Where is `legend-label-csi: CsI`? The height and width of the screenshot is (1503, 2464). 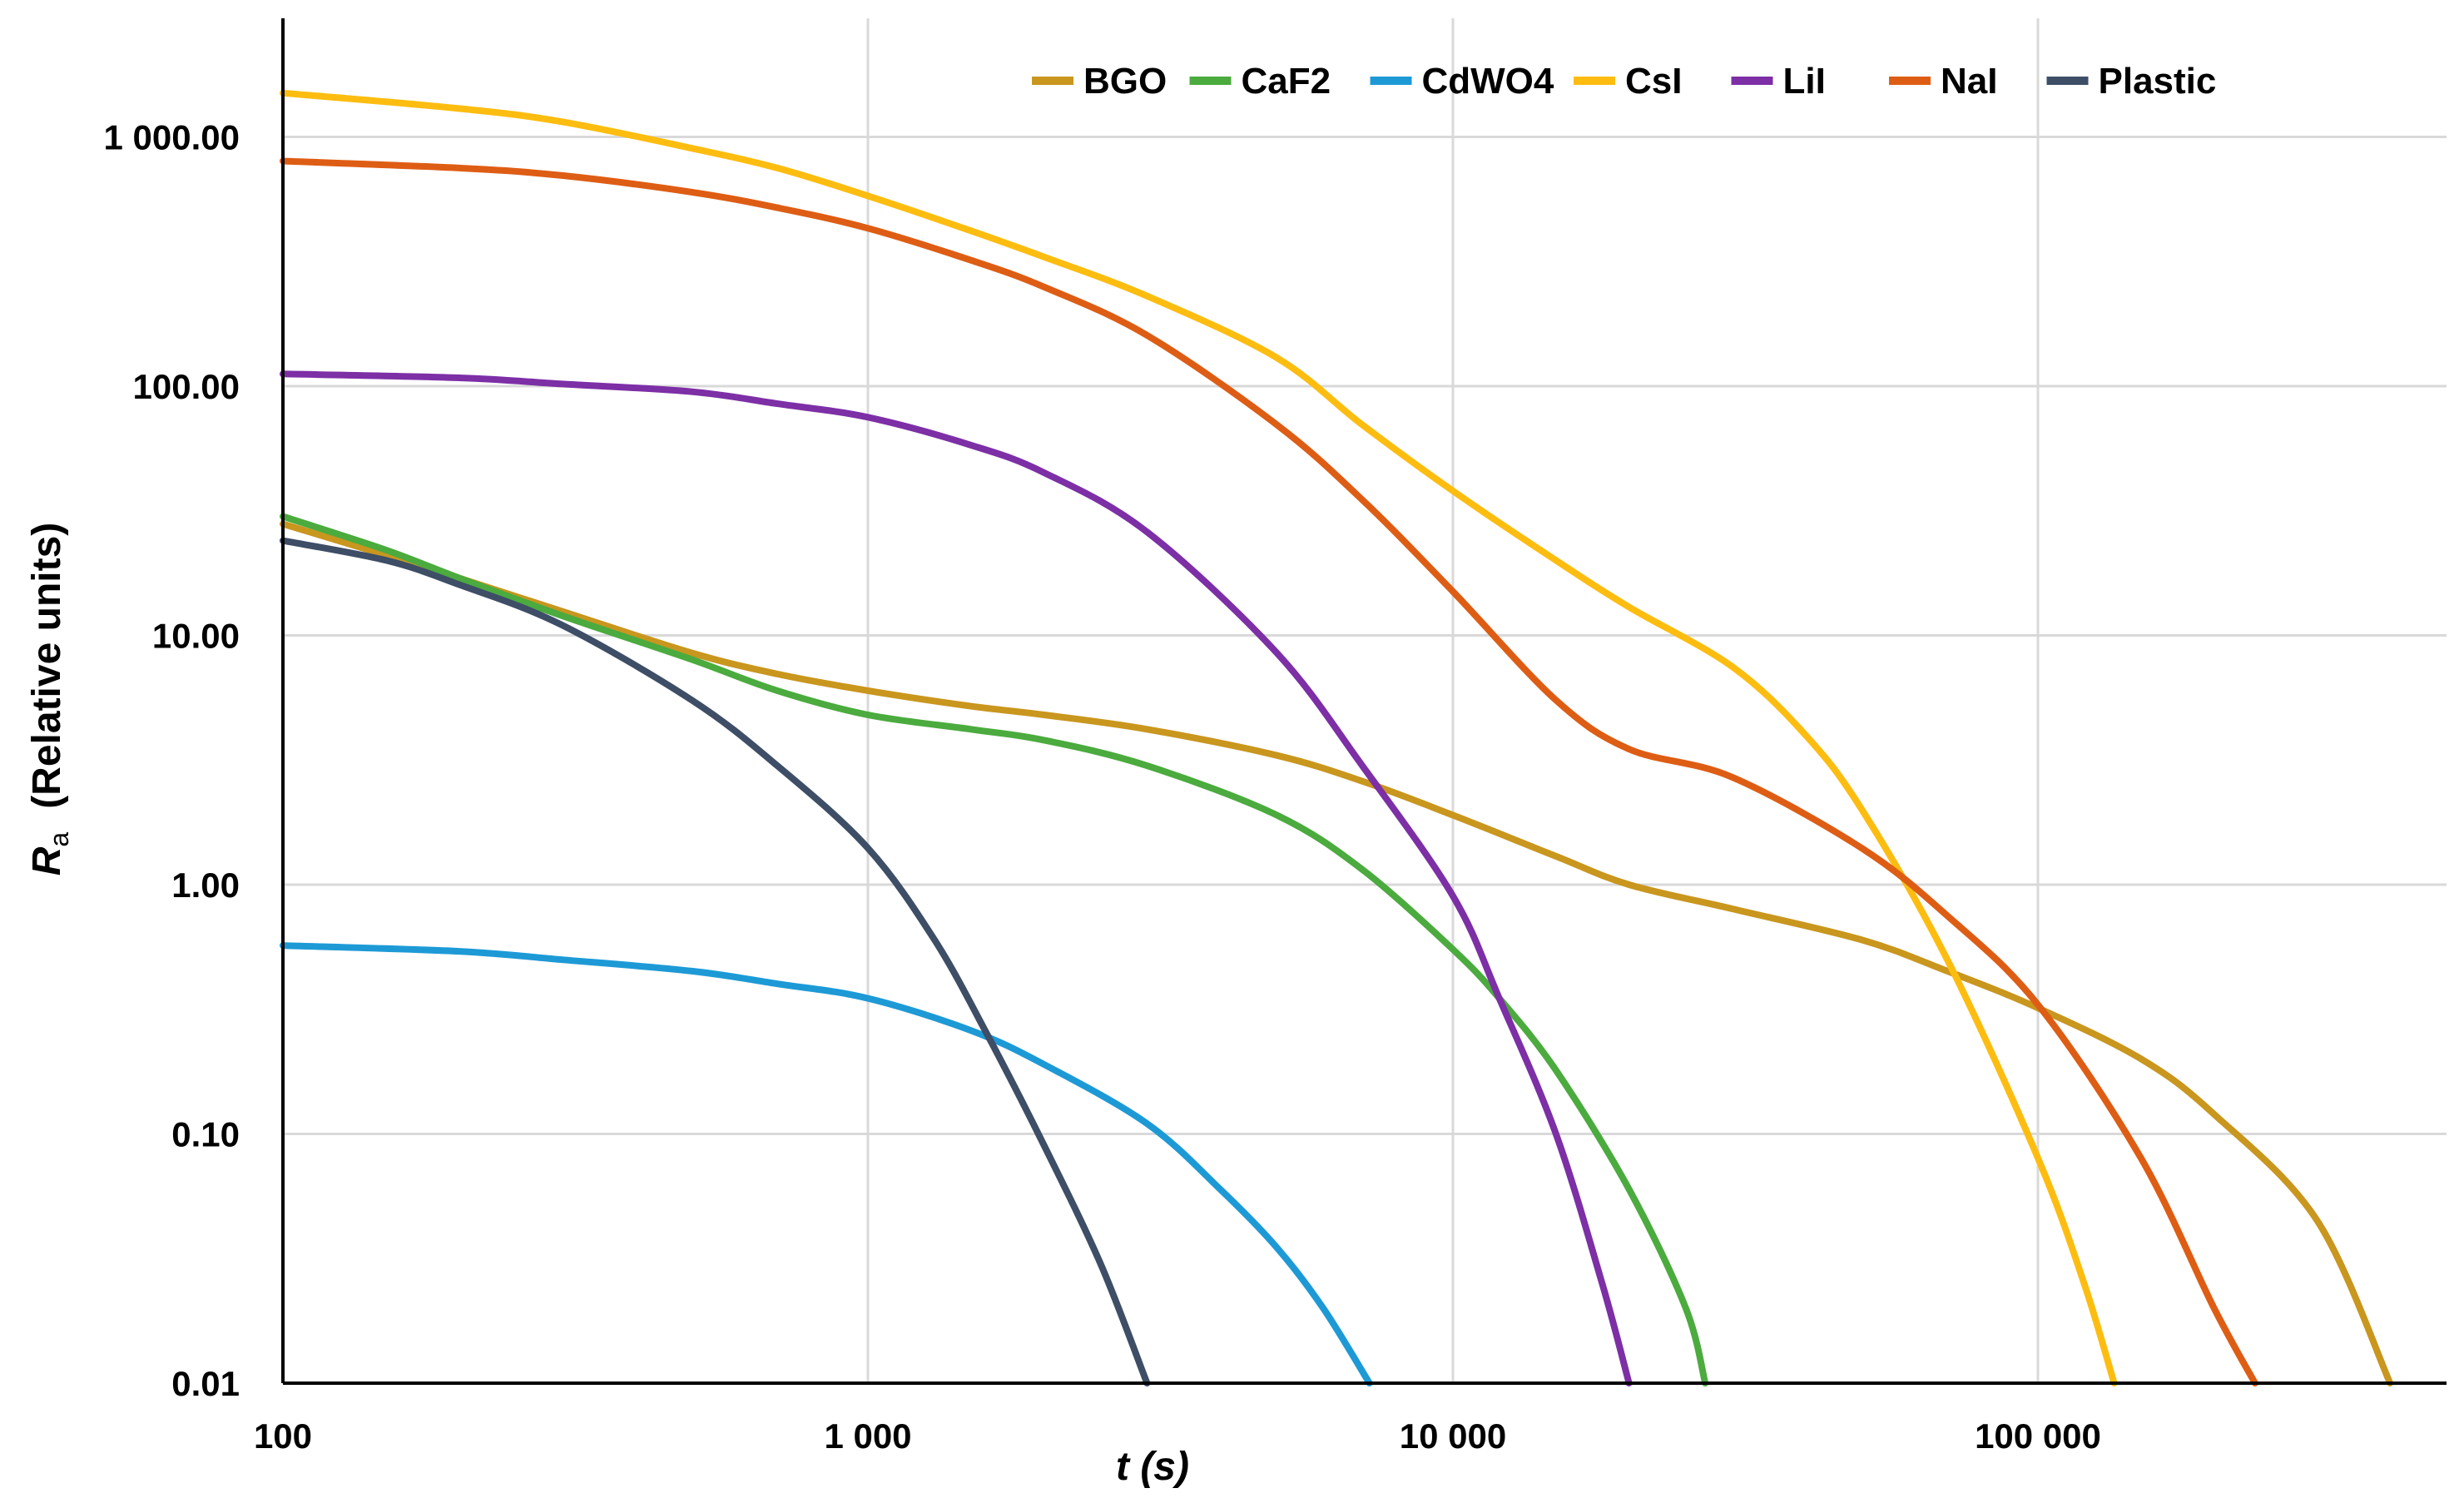 legend-label-csi: CsI is located at coordinates (1653, 81).